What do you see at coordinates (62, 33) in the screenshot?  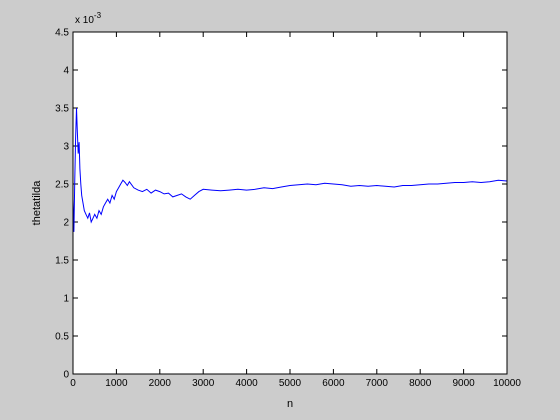 I see `y-tick-label: 4.5` at bounding box center [62, 33].